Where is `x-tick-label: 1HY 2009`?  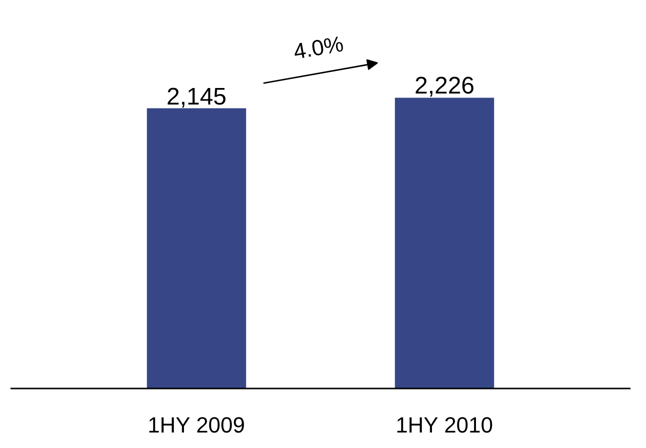 x-tick-label: 1HY 2009 is located at coordinates (197, 425).